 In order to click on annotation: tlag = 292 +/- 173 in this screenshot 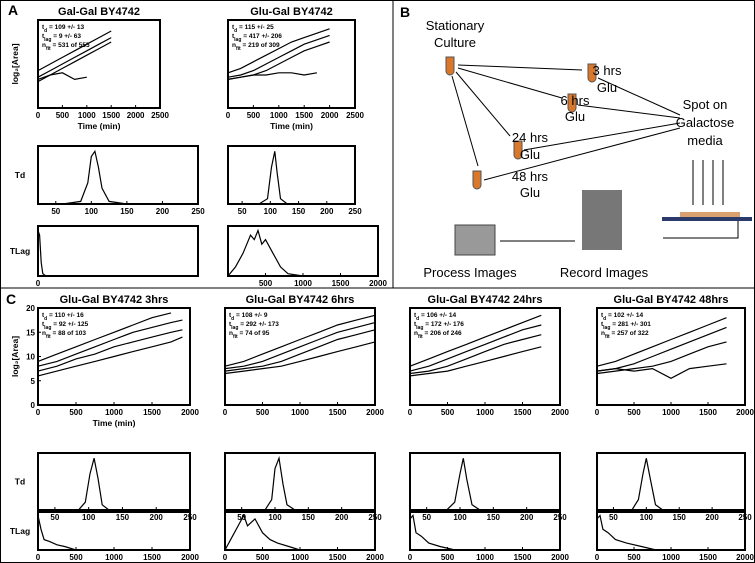, I will do `click(254, 326)`.